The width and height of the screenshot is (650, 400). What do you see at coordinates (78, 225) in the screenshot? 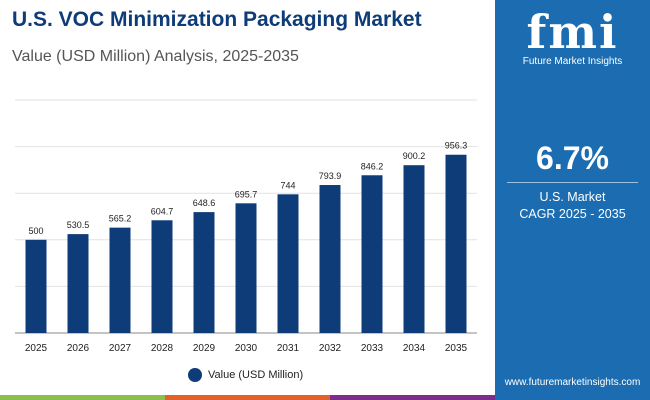
I see `data-label: 530.5` at bounding box center [78, 225].